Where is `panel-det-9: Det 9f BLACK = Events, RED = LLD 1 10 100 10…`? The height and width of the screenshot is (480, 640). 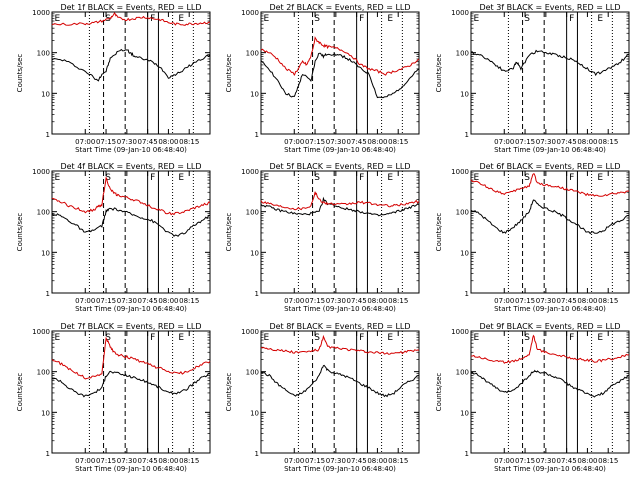 panel-det-9: Det 9f BLACK = Events, RED = LLD 1 10 100 10… is located at coordinates (532, 397).